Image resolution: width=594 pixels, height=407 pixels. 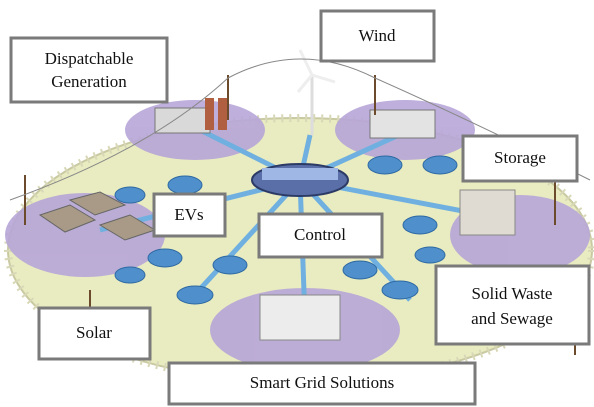 I want to click on label: EVs, so click(x=188, y=214).